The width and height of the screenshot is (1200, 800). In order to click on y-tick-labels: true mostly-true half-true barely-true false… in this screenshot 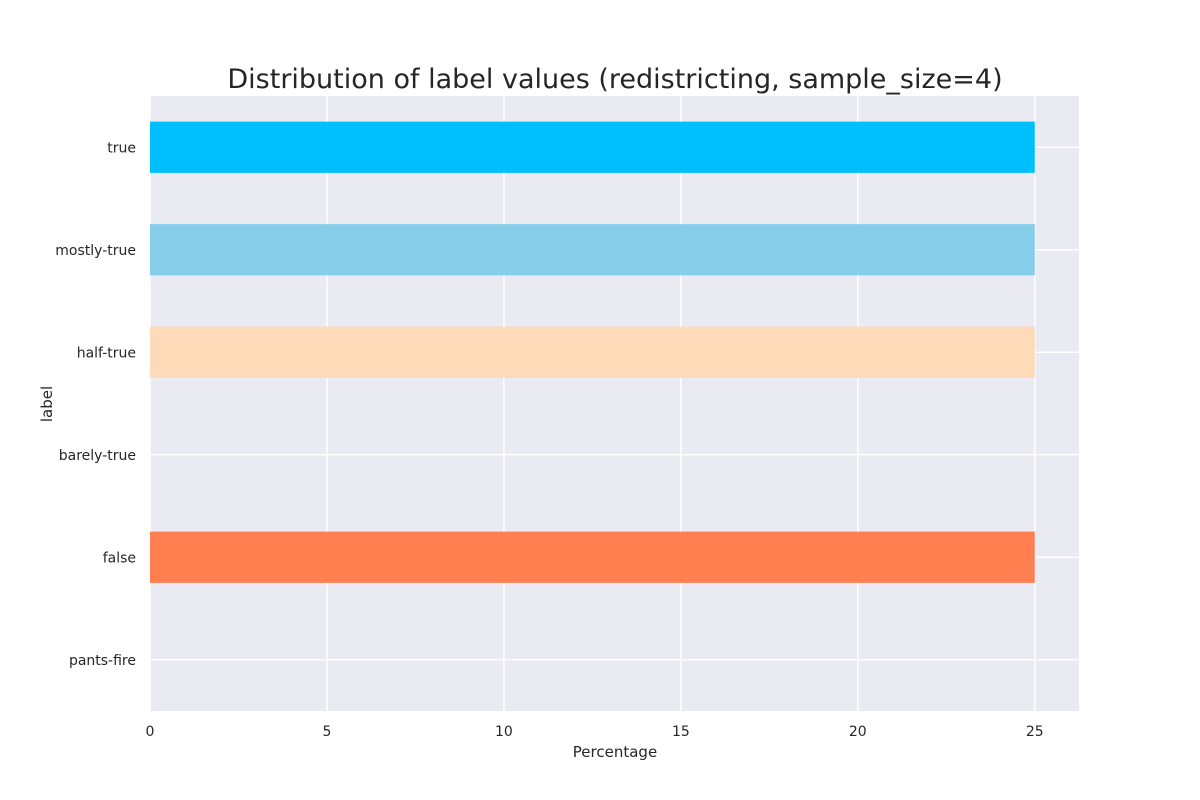, I will do `click(95, 404)`.